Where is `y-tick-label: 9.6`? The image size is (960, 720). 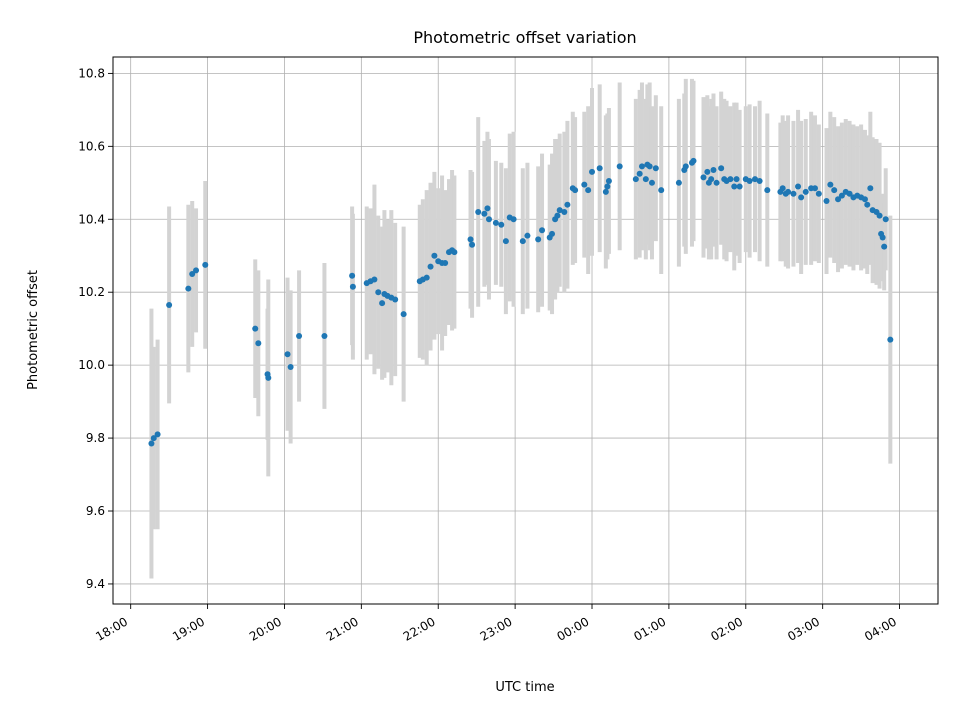
y-tick-label: 9.6 is located at coordinates (95, 511).